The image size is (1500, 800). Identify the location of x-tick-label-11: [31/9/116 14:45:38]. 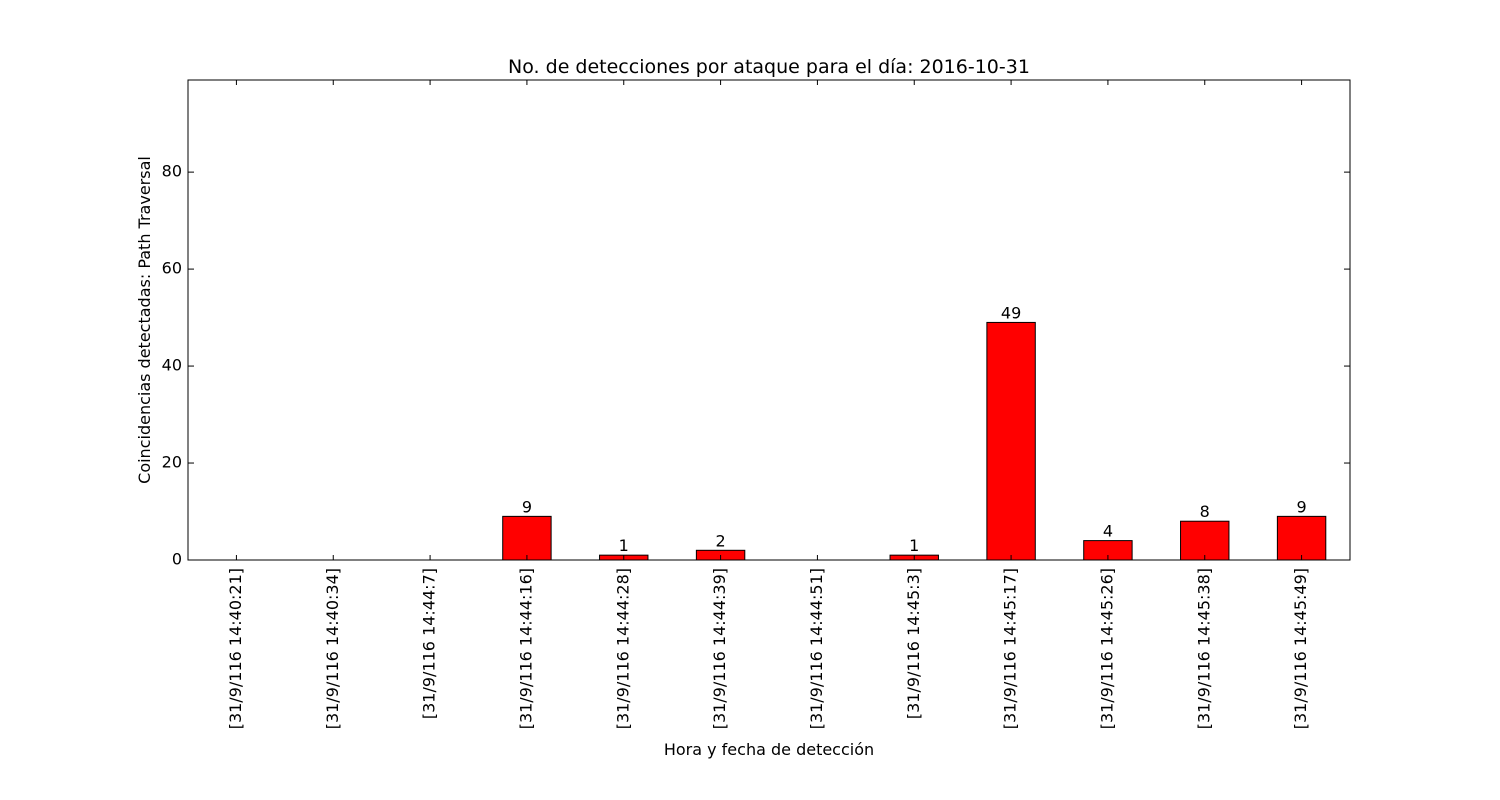
(1203, 648).